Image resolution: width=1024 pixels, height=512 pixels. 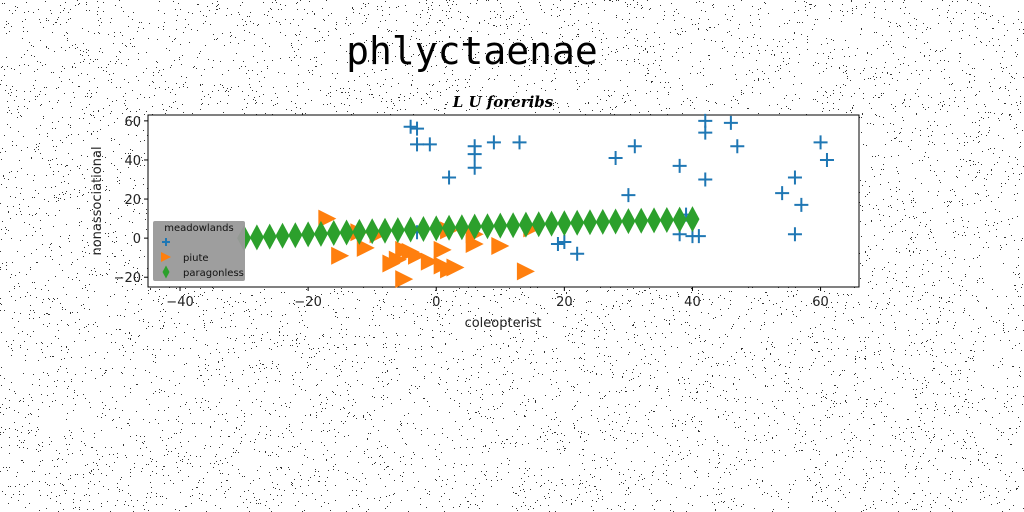 I want to click on y-axis: −20 0 20 40 60, so click(x=131, y=200).